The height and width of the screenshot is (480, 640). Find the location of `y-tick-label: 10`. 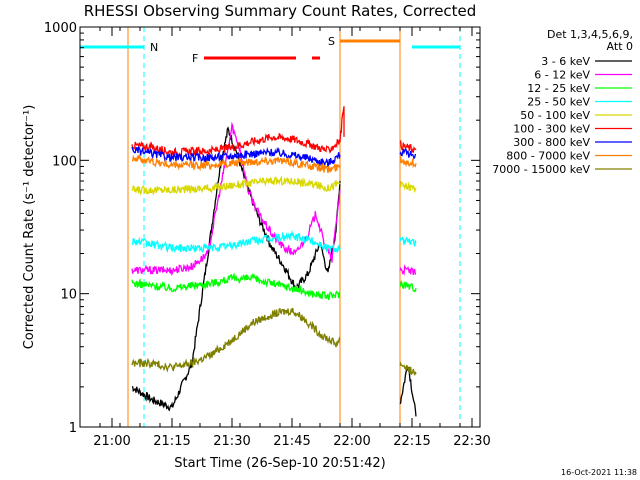

y-tick-label: 10 is located at coordinates (68, 295).